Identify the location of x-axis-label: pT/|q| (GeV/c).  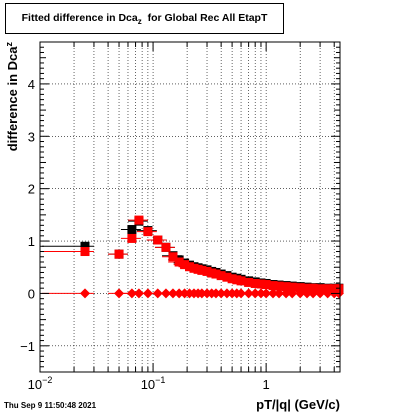
(298, 404).